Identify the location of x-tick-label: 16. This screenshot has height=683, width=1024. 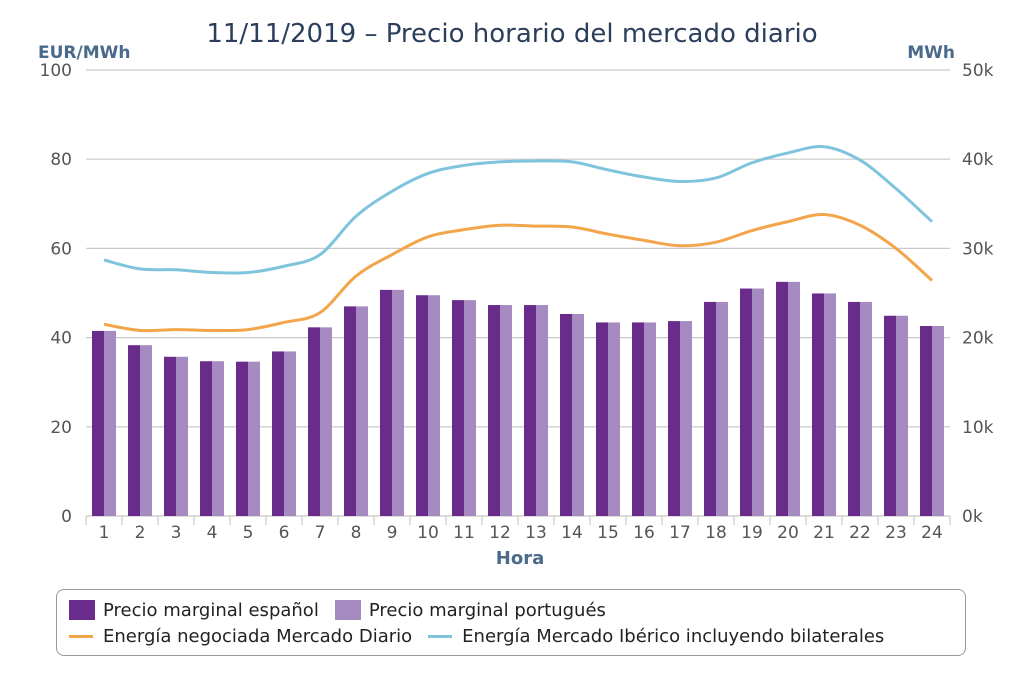
(644, 533).